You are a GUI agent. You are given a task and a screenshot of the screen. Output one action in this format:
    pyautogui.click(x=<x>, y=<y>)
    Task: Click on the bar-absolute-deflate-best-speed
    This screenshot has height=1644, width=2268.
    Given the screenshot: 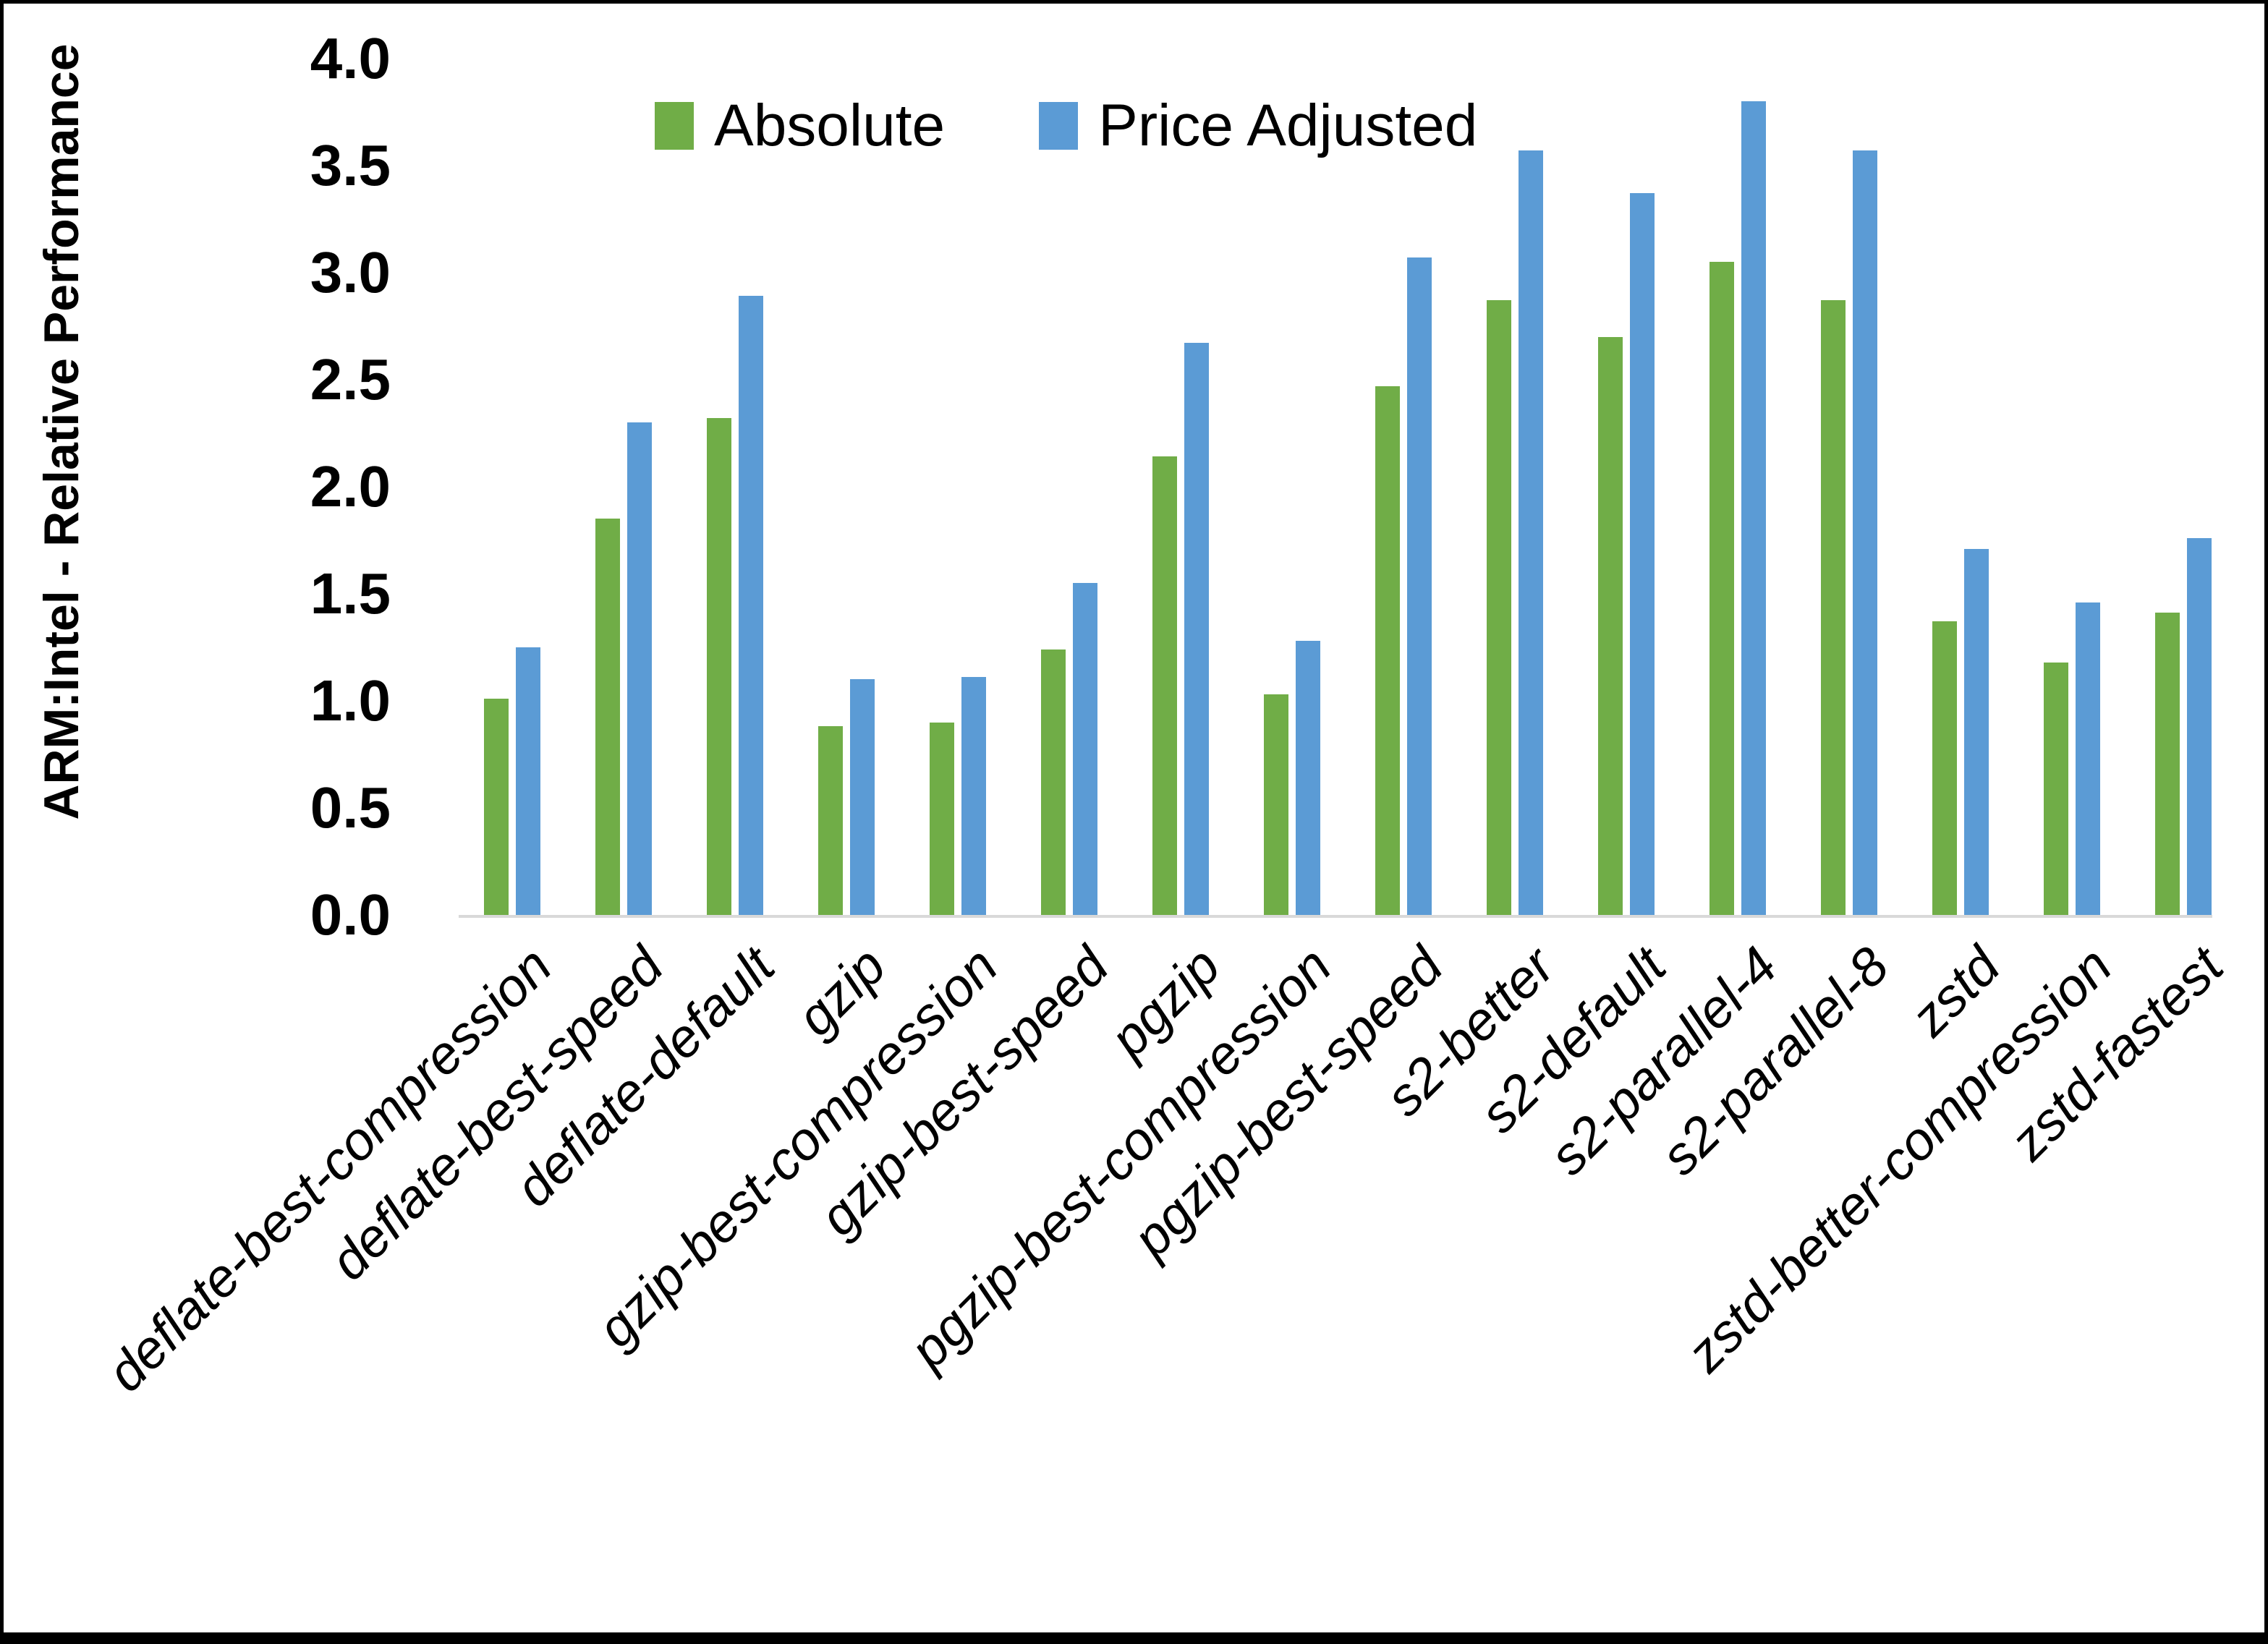 What is the action you would take?
    pyautogui.click(x=607, y=717)
    